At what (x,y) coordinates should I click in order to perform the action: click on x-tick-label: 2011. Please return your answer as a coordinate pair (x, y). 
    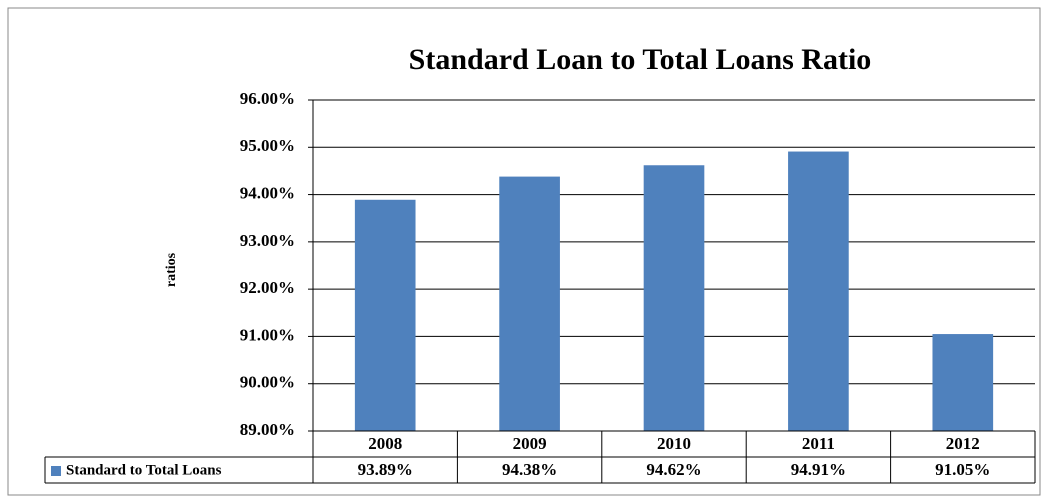
    Looking at the image, I should click on (818, 443).